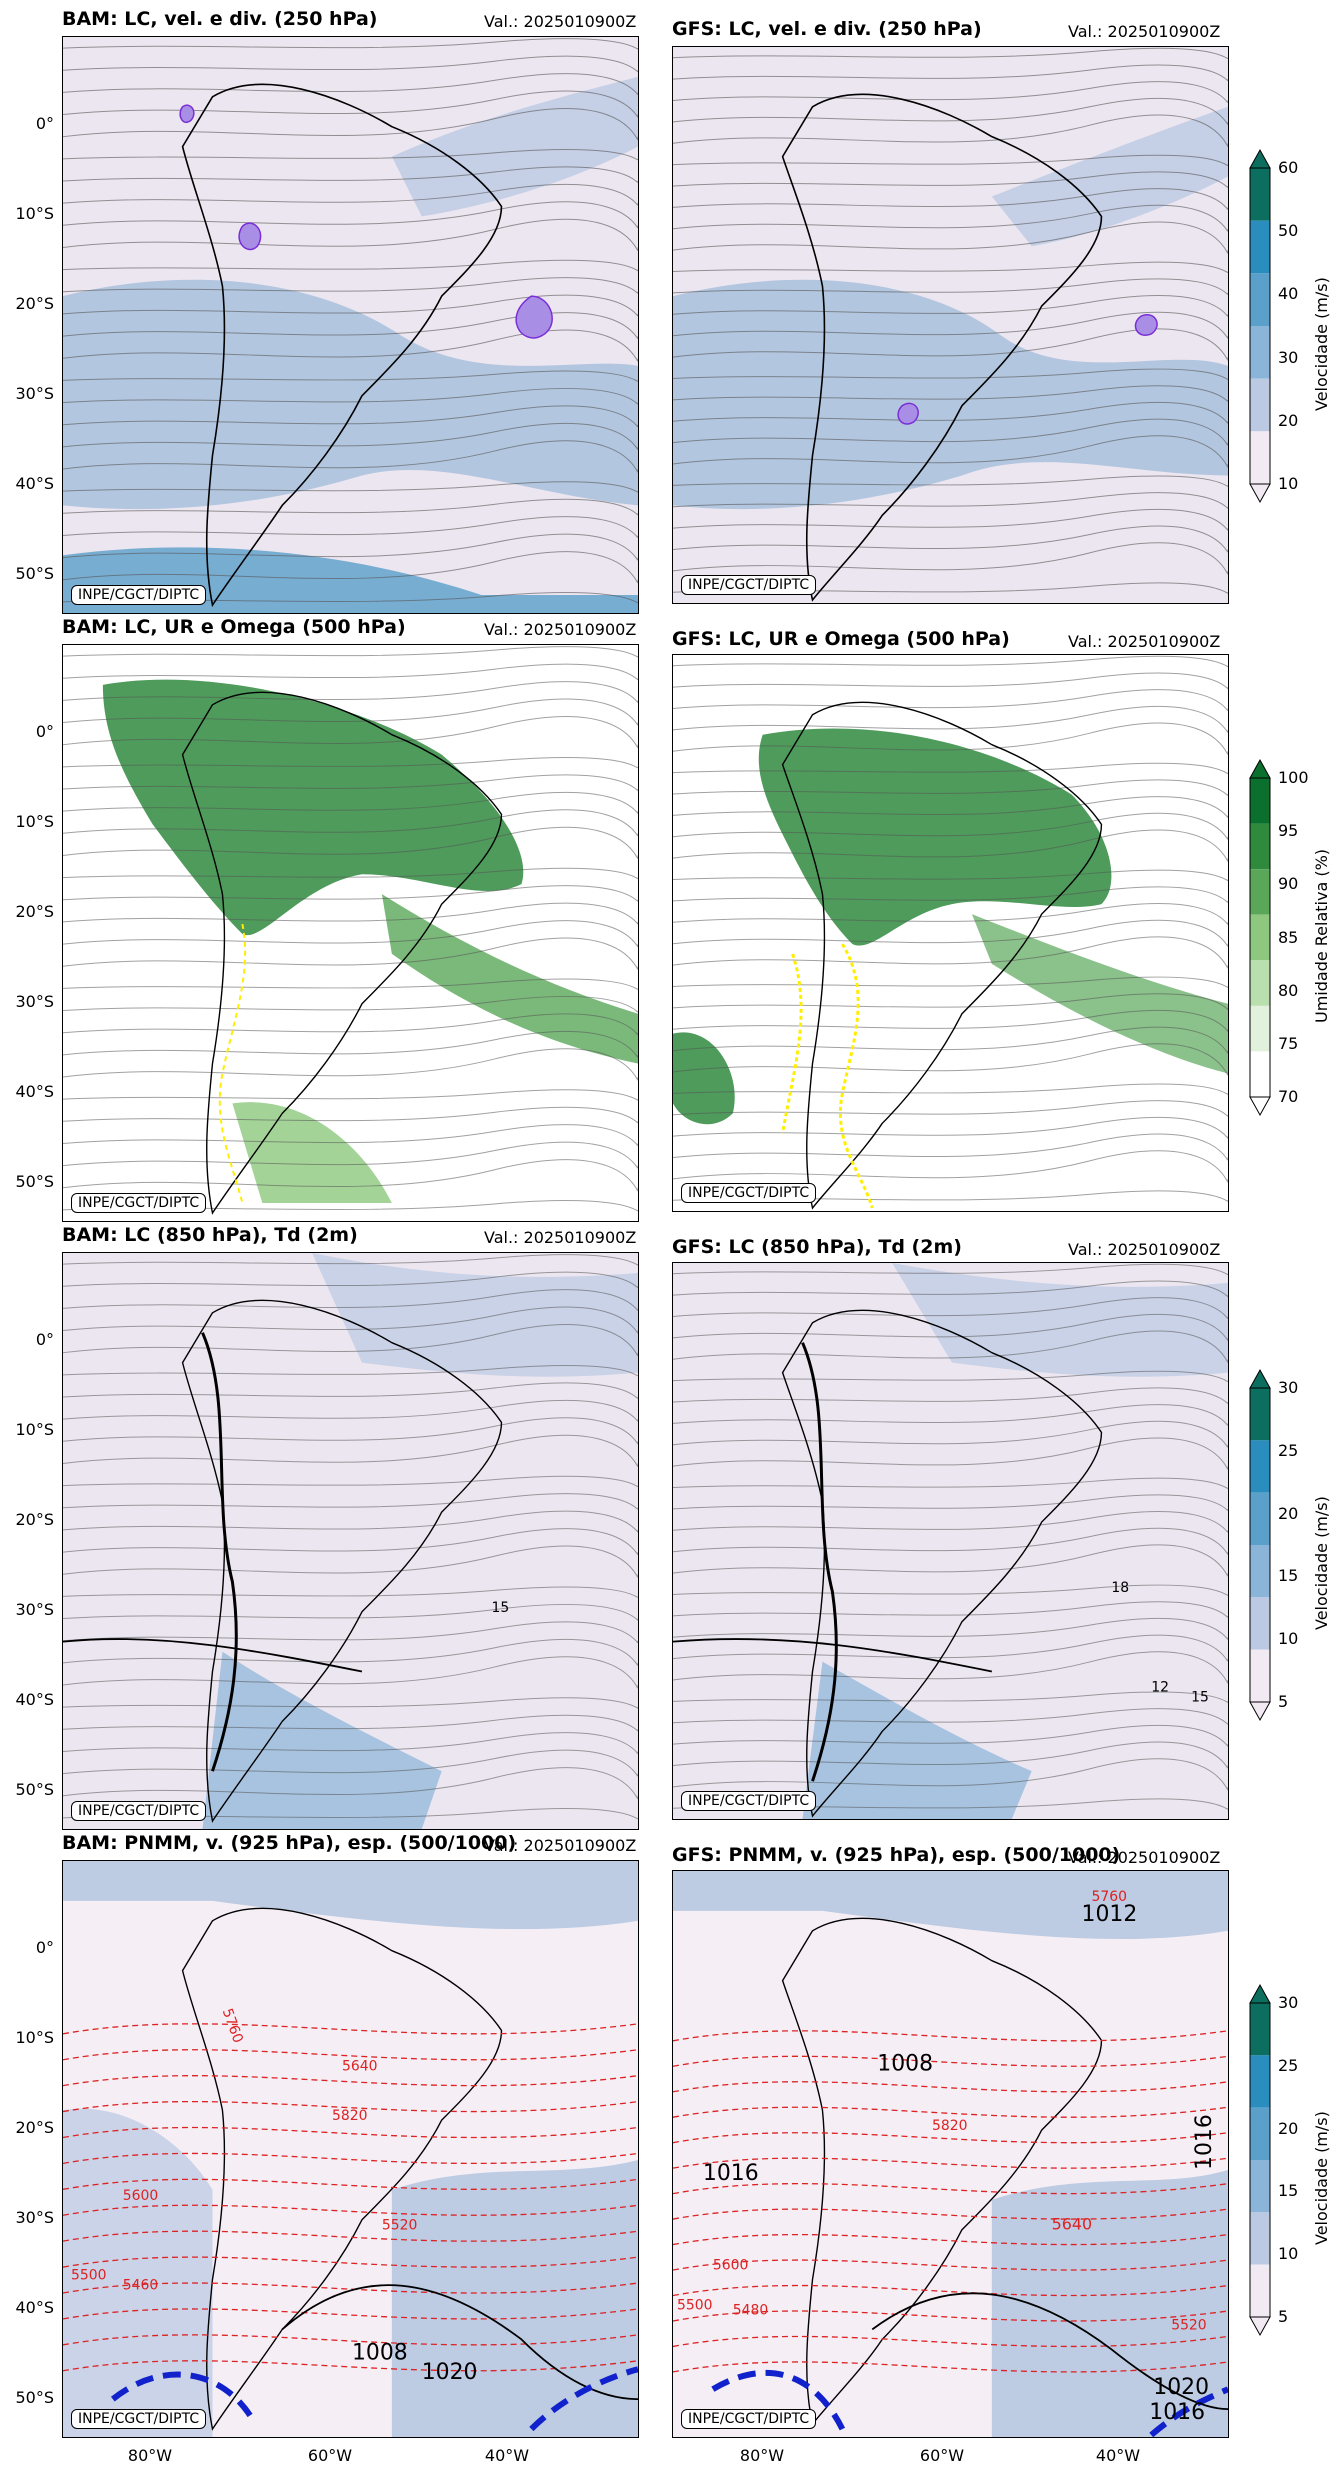 The width and height of the screenshot is (1334, 2472). What do you see at coordinates (1288, 2065) in the screenshot?
I see `colorbar-tick-label: 25` at bounding box center [1288, 2065].